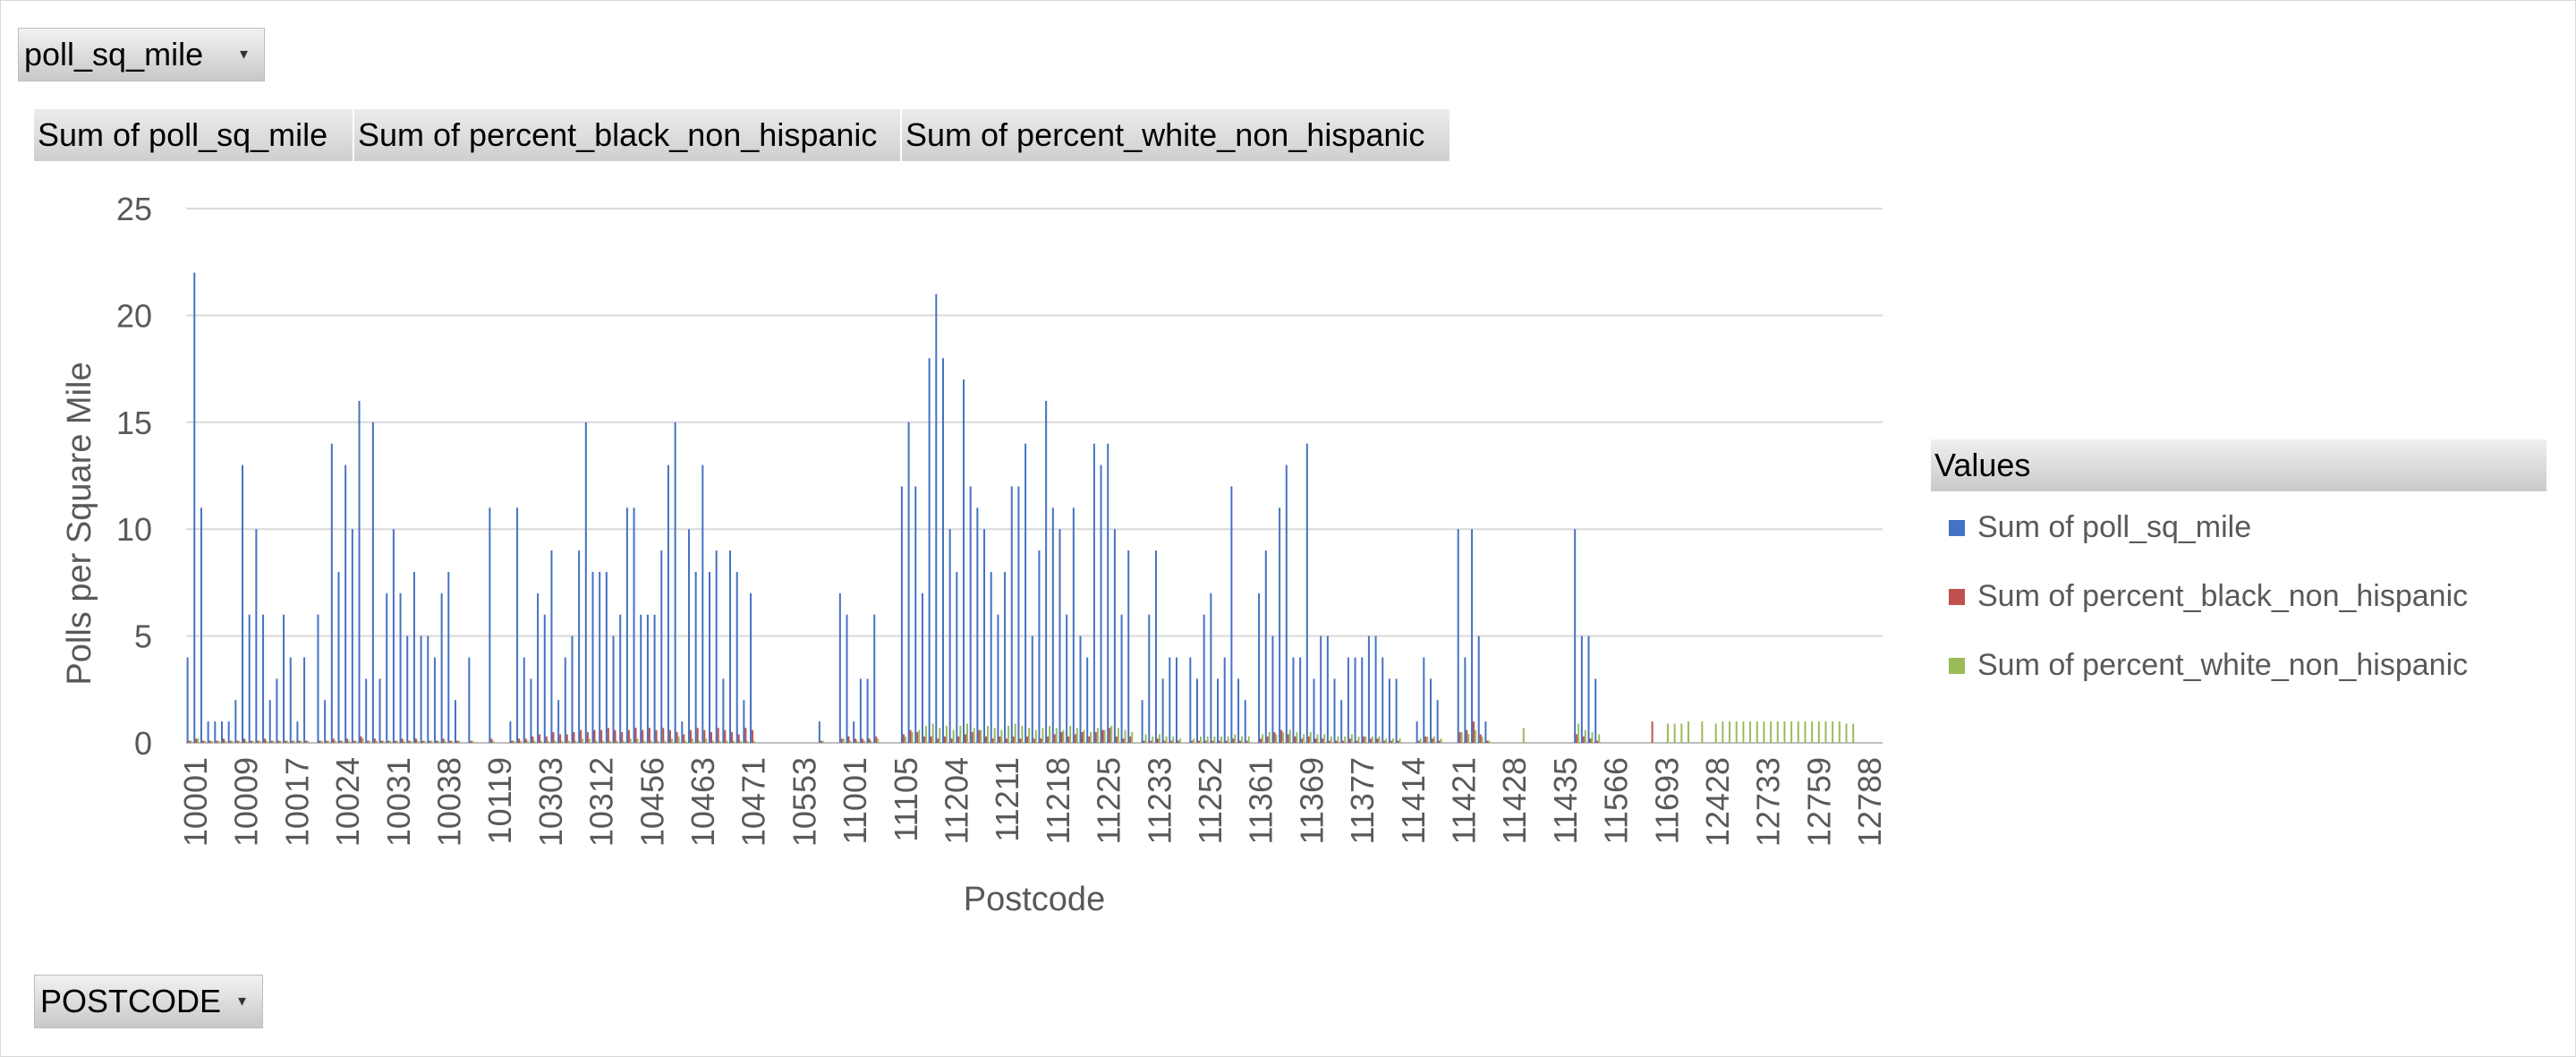 Image resolution: width=2576 pixels, height=1057 pixels. I want to click on x-tick-label: 10303, so click(550, 802).